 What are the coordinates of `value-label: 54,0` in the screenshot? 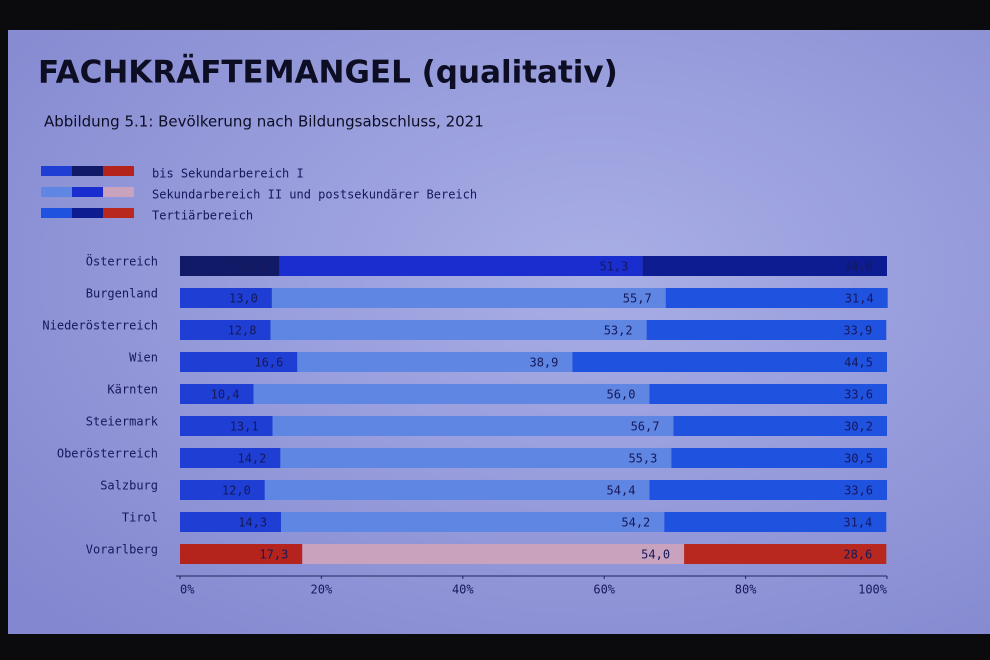 It's located at (655, 555).